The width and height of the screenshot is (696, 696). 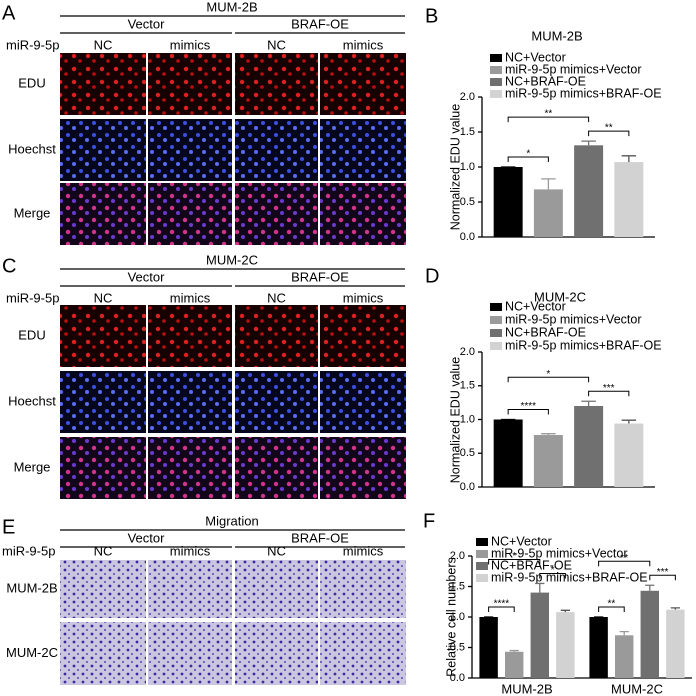 I want to click on y-tick-label: 1.0, so click(x=467, y=167).